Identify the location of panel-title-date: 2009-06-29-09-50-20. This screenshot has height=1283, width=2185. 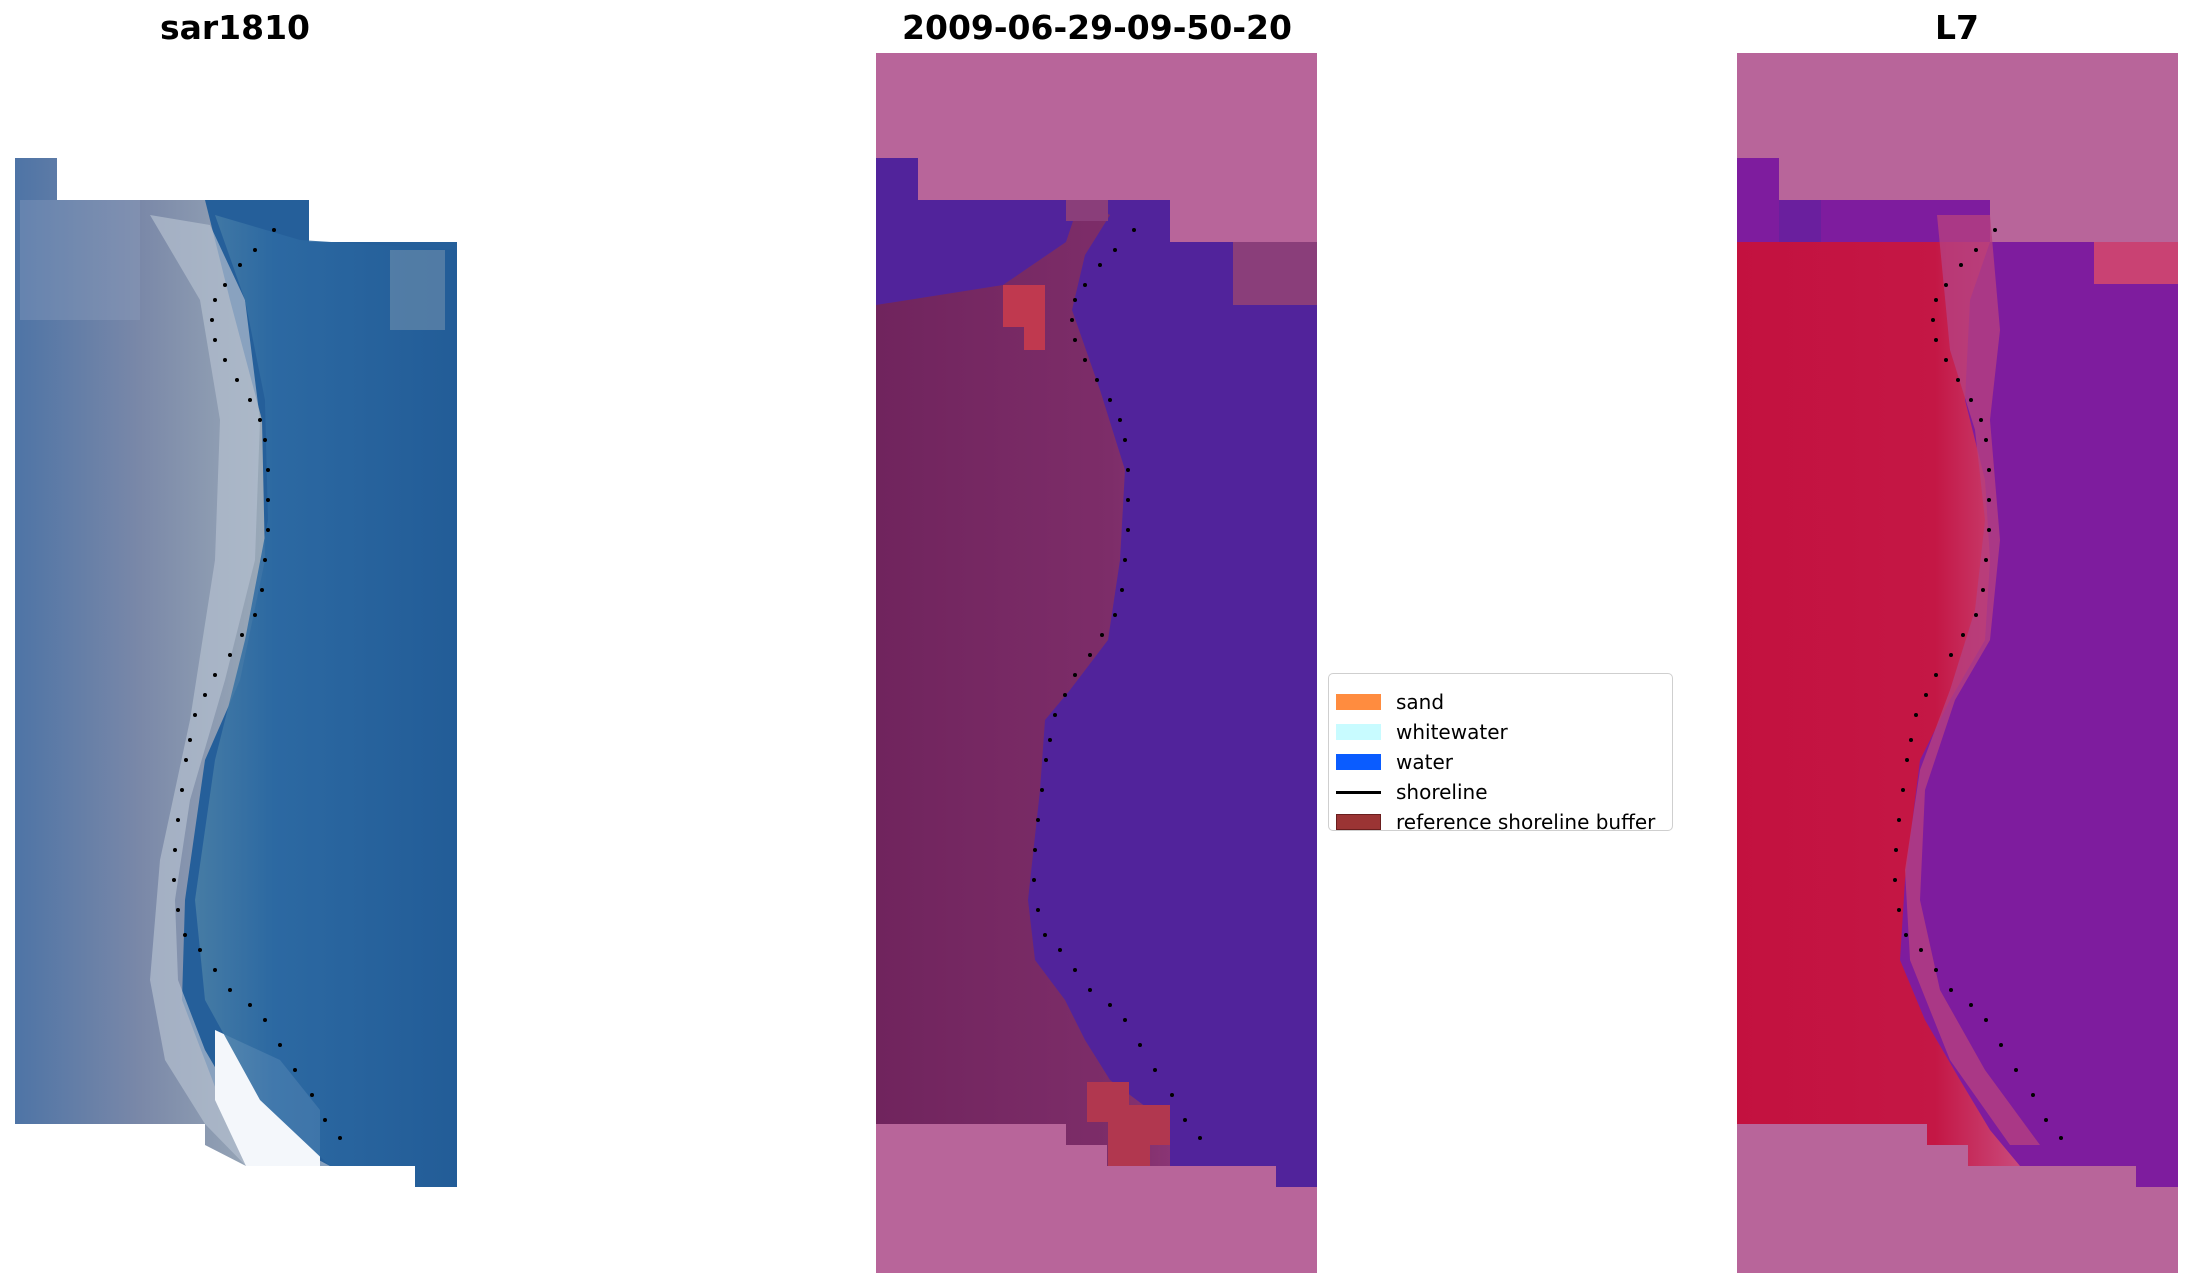
(1097, 27).